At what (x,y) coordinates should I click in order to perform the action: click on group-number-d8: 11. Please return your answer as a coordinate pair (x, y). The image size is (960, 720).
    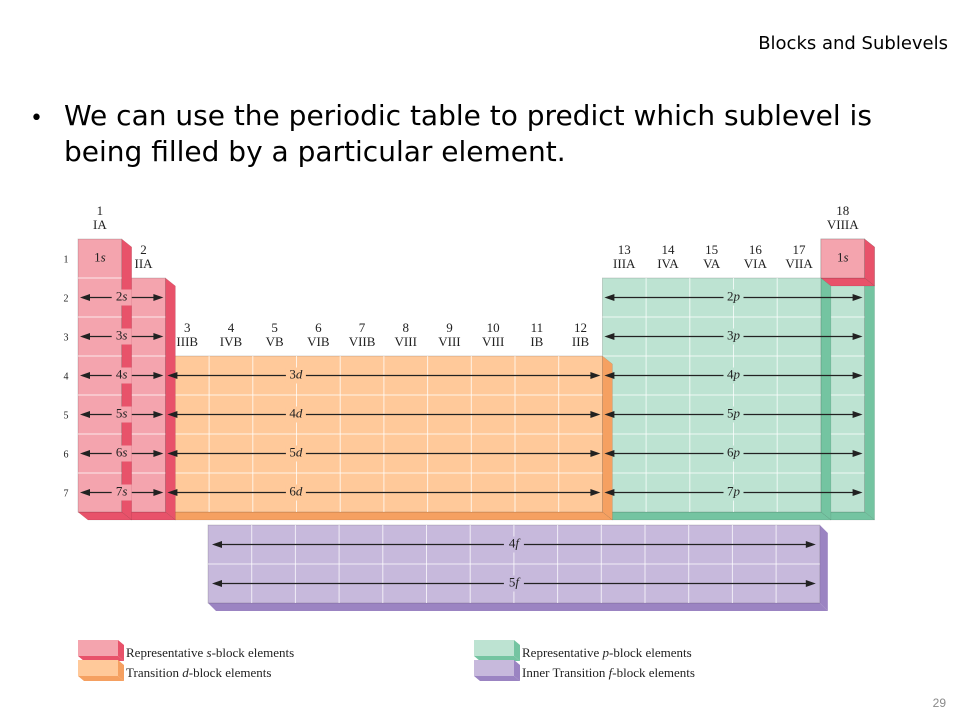
    Looking at the image, I should click on (537, 327).